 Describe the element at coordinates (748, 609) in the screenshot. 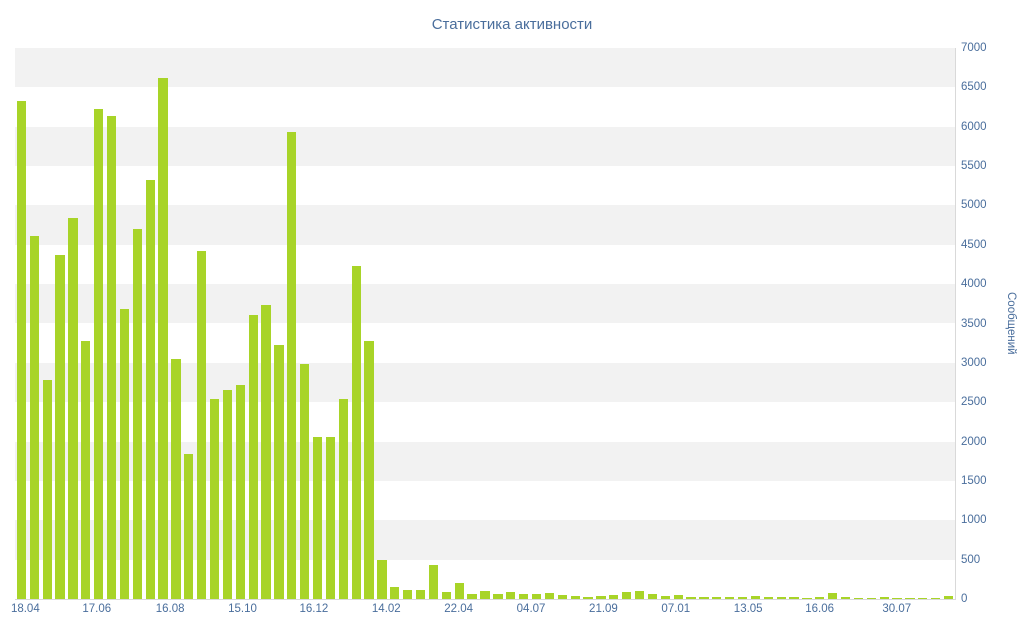

I see `x-tick-label: 13.05` at that location.